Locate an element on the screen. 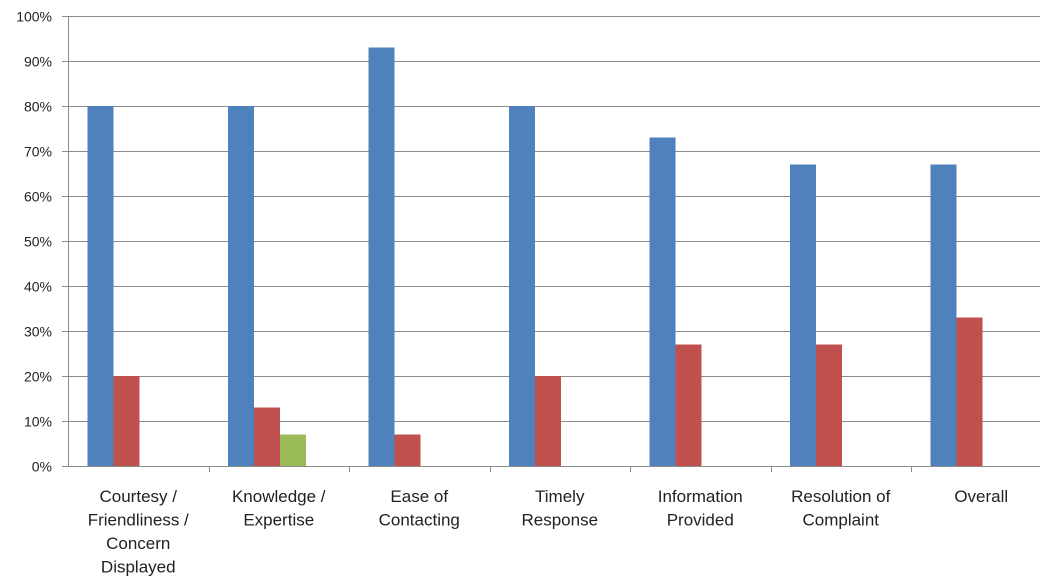 This screenshot has height=588, width=1040. y-tick-label: 10% is located at coordinates (38, 422).